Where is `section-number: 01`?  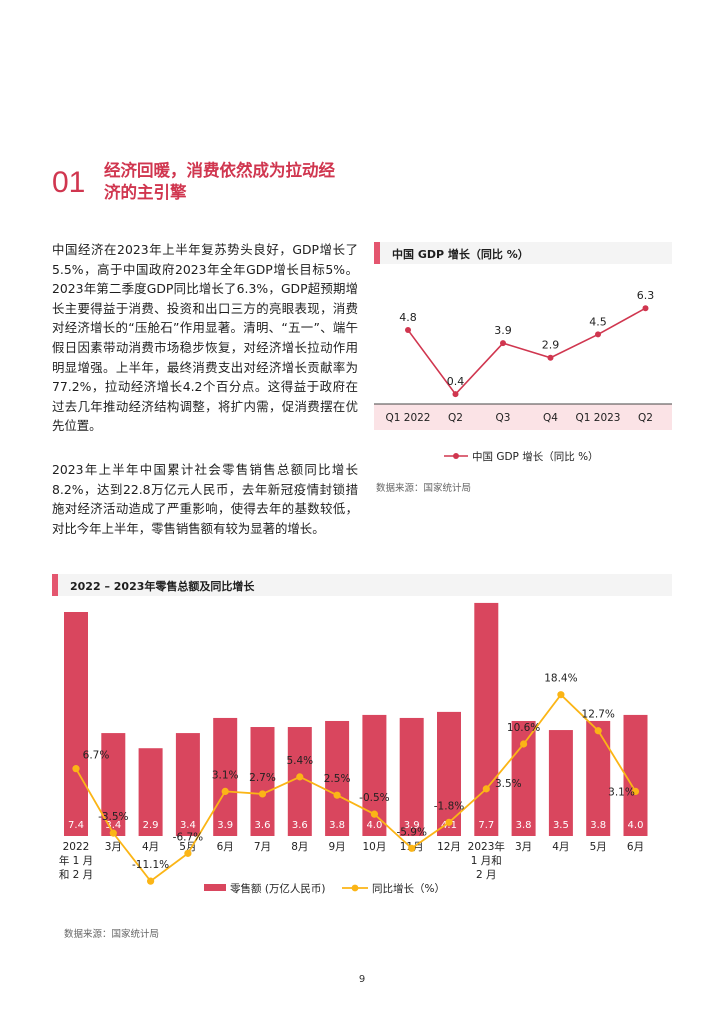
section-number: 01 is located at coordinates (69, 182).